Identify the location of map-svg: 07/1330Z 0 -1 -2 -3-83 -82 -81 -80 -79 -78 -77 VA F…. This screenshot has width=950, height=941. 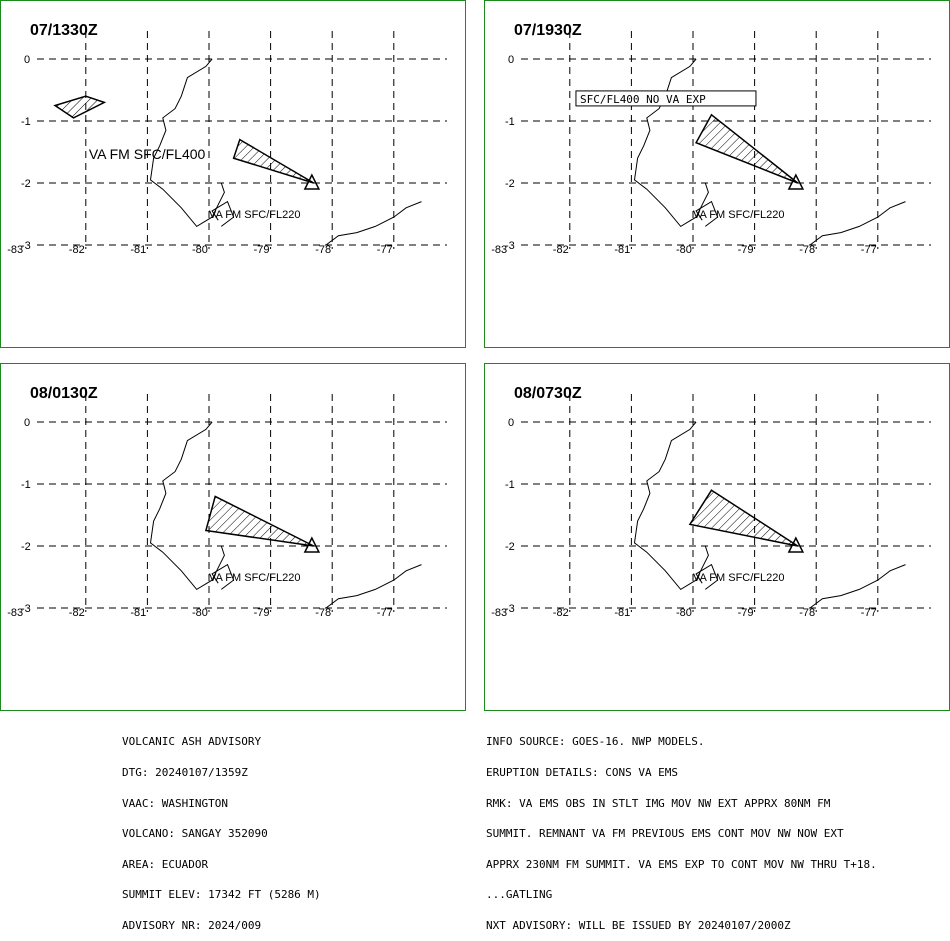
(227, 139).